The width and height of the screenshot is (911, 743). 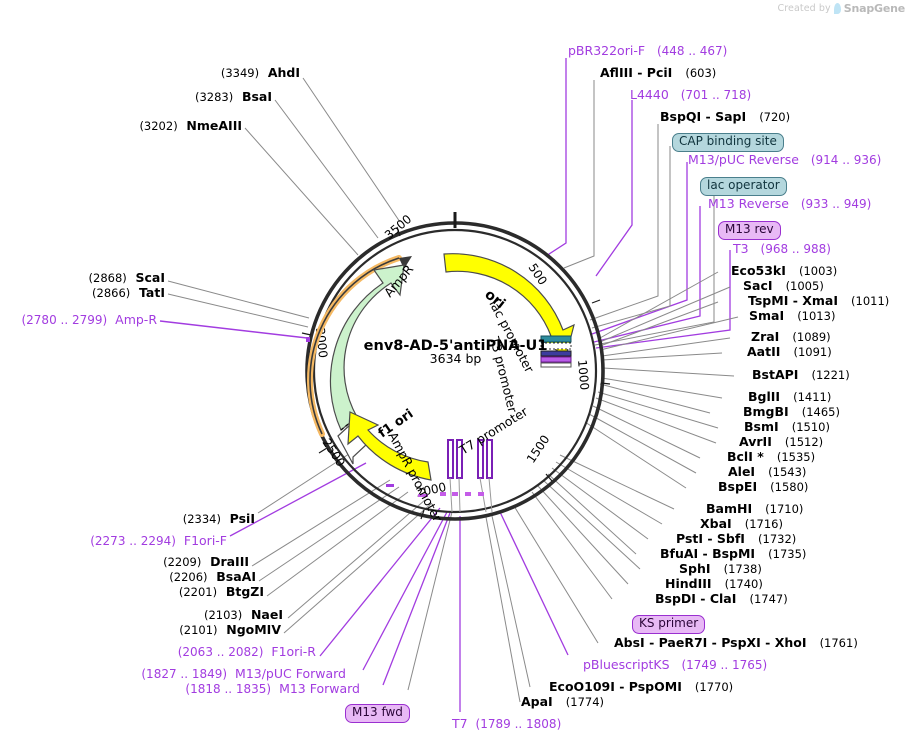 What do you see at coordinates (256, 96) in the screenshot?
I see `enzyme-name: BsaI` at bounding box center [256, 96].